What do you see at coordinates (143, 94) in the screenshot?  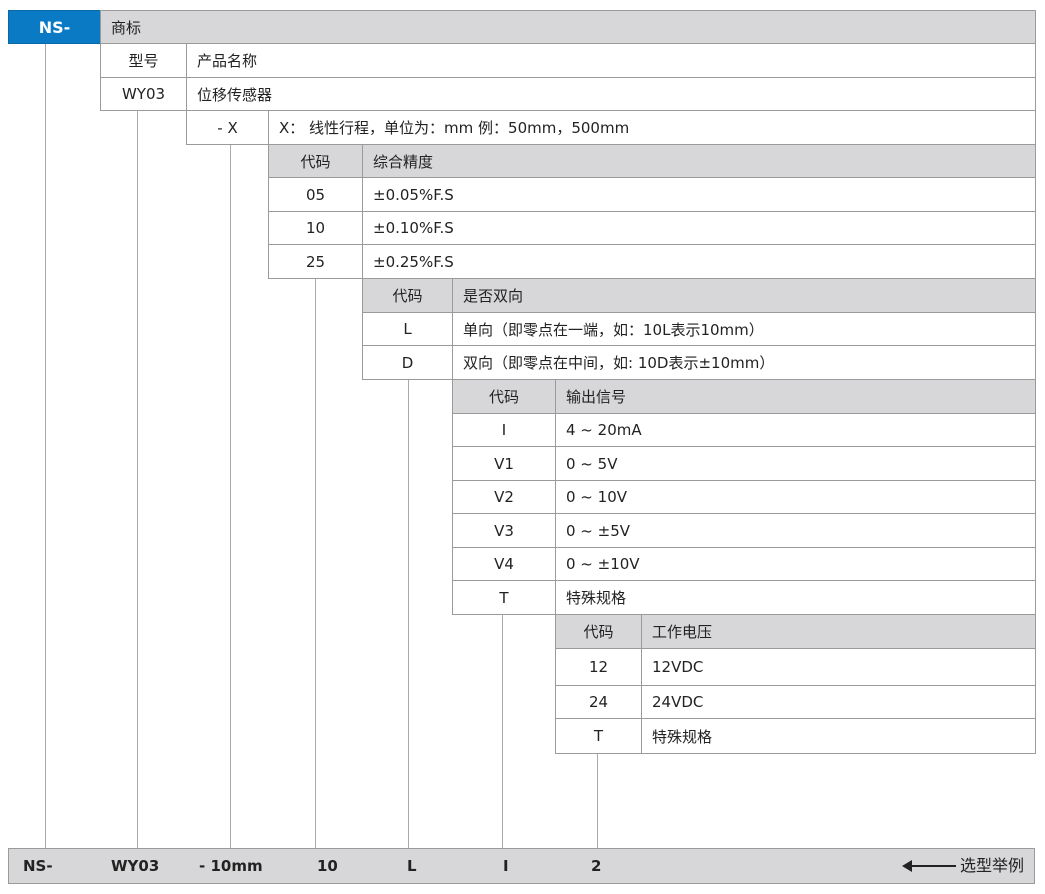 I see `model-code: WY03` at bounding box center [143, 94].